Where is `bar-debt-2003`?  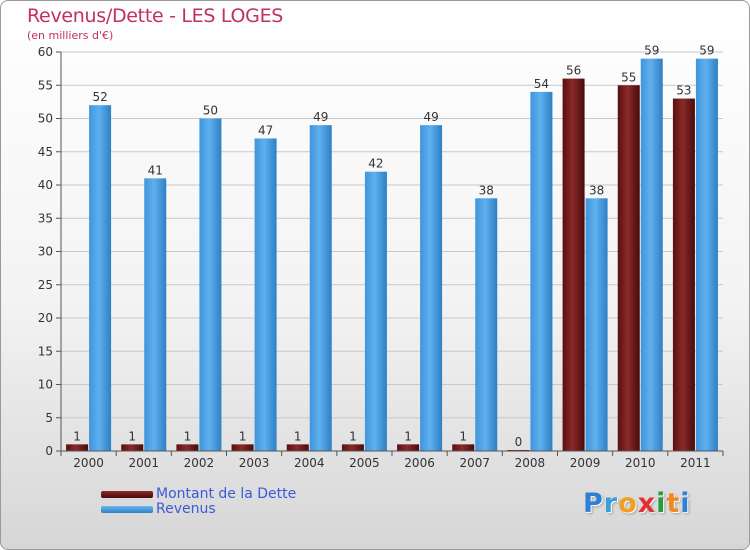
bar-debt-2003 is located at coordinates (242, 447).